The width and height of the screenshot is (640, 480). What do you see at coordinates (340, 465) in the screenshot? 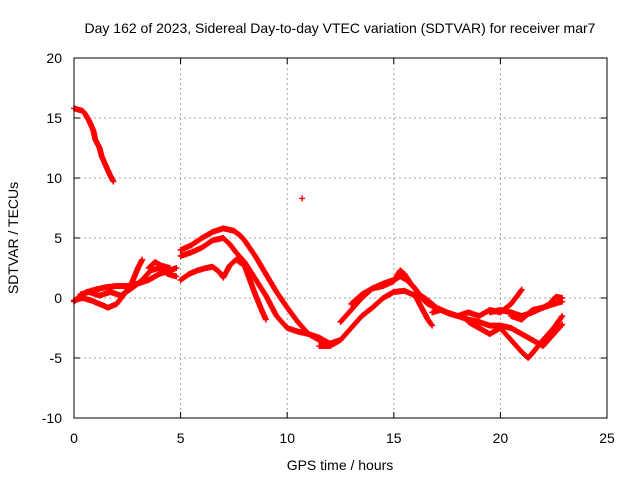
I see `x-axis-title: GPS time / hours` at bounding box center [340, 465].